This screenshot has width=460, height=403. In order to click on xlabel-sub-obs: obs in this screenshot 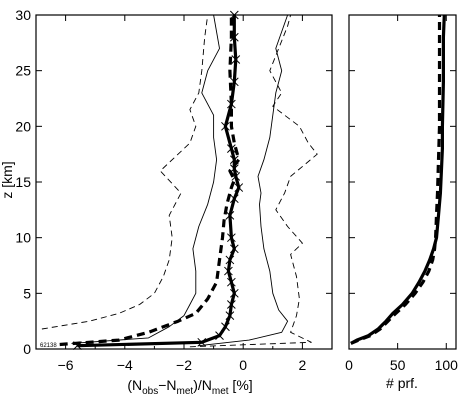, I will do `click(150, 391)`.